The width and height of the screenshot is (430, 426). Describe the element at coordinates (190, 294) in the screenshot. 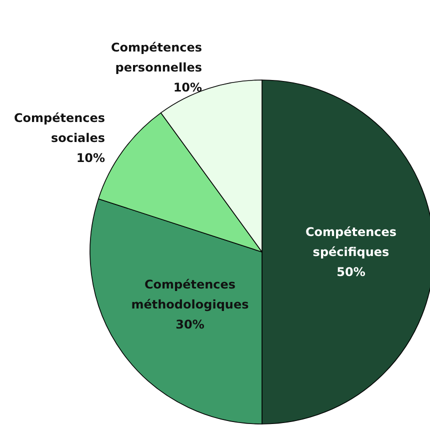

I see `slice-label: Compétences méthodologiques` at that location.